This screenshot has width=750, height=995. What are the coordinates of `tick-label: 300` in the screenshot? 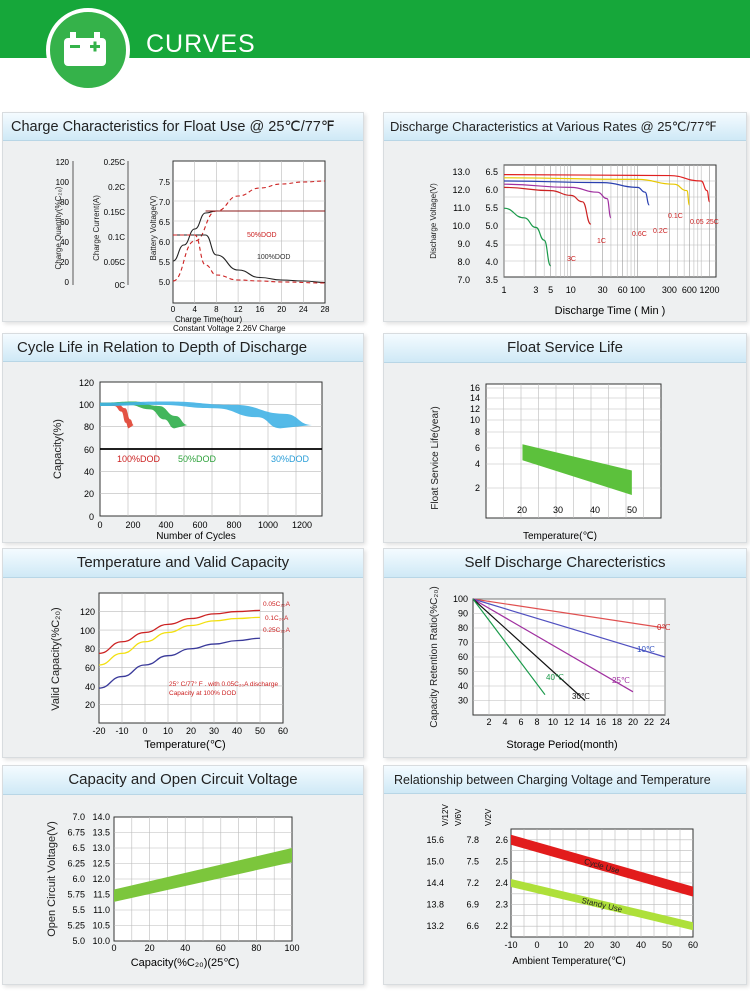 It's located at (669, 290).